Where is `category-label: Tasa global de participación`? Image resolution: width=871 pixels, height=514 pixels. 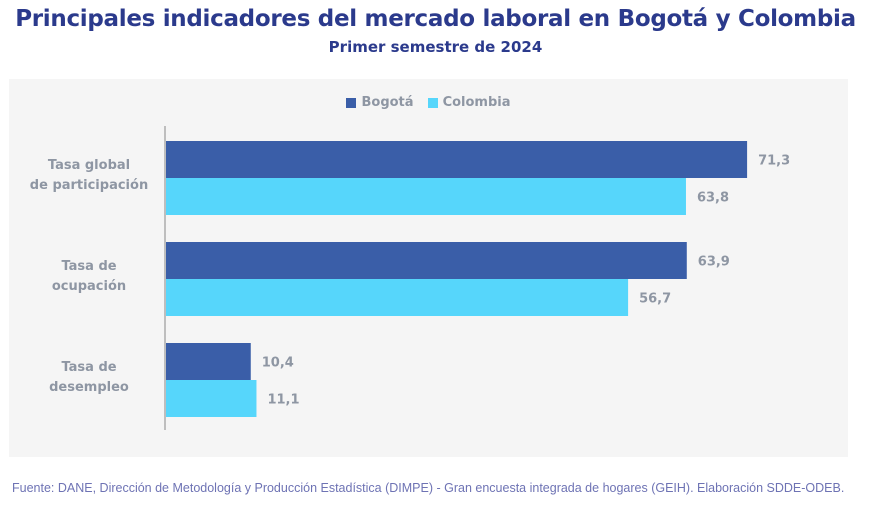
category-label: Tasa global de participación is located at coordinates (89, 175).